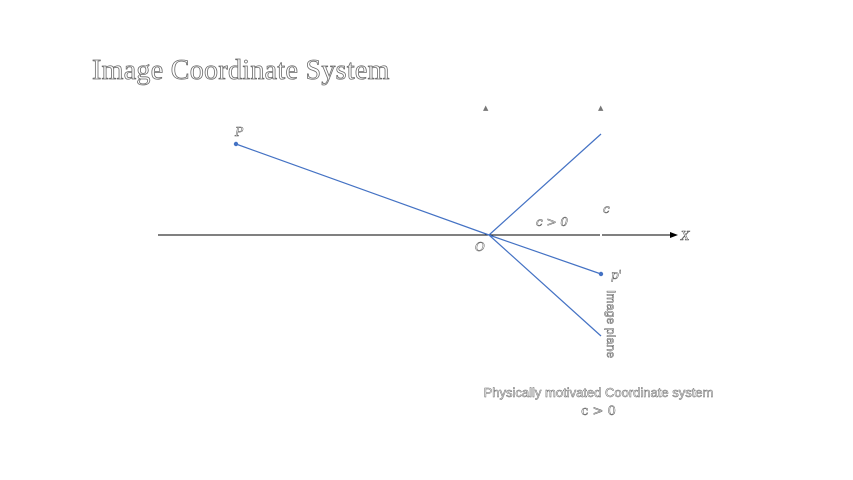 This screenshot has width=853, height=480. I want to click on fov-lower-line, so click(545, 285).